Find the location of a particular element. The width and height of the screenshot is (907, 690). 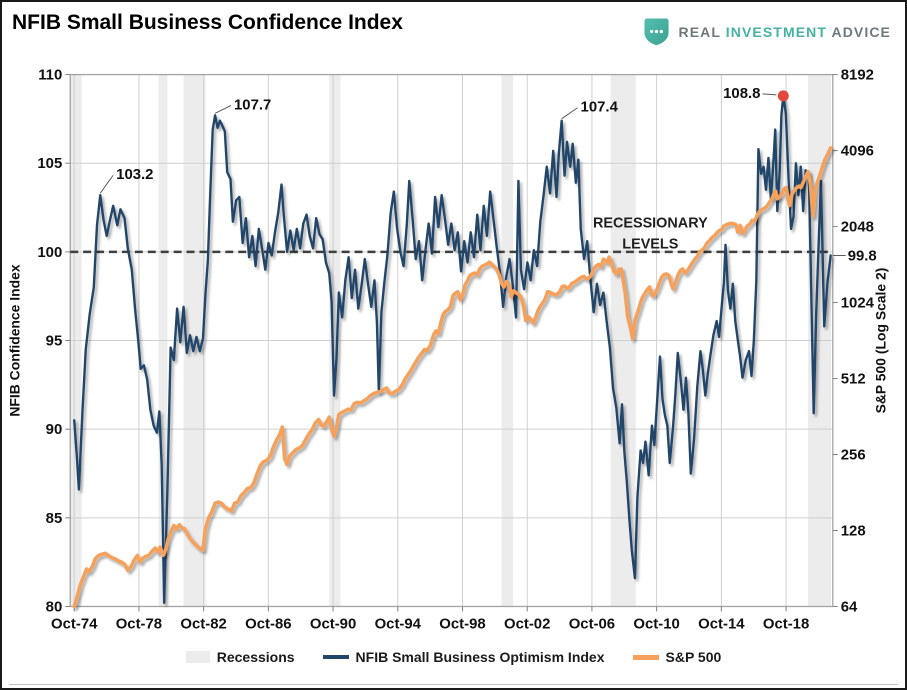

y-left-tick-label: 100 is located at coordinates (49, 253).